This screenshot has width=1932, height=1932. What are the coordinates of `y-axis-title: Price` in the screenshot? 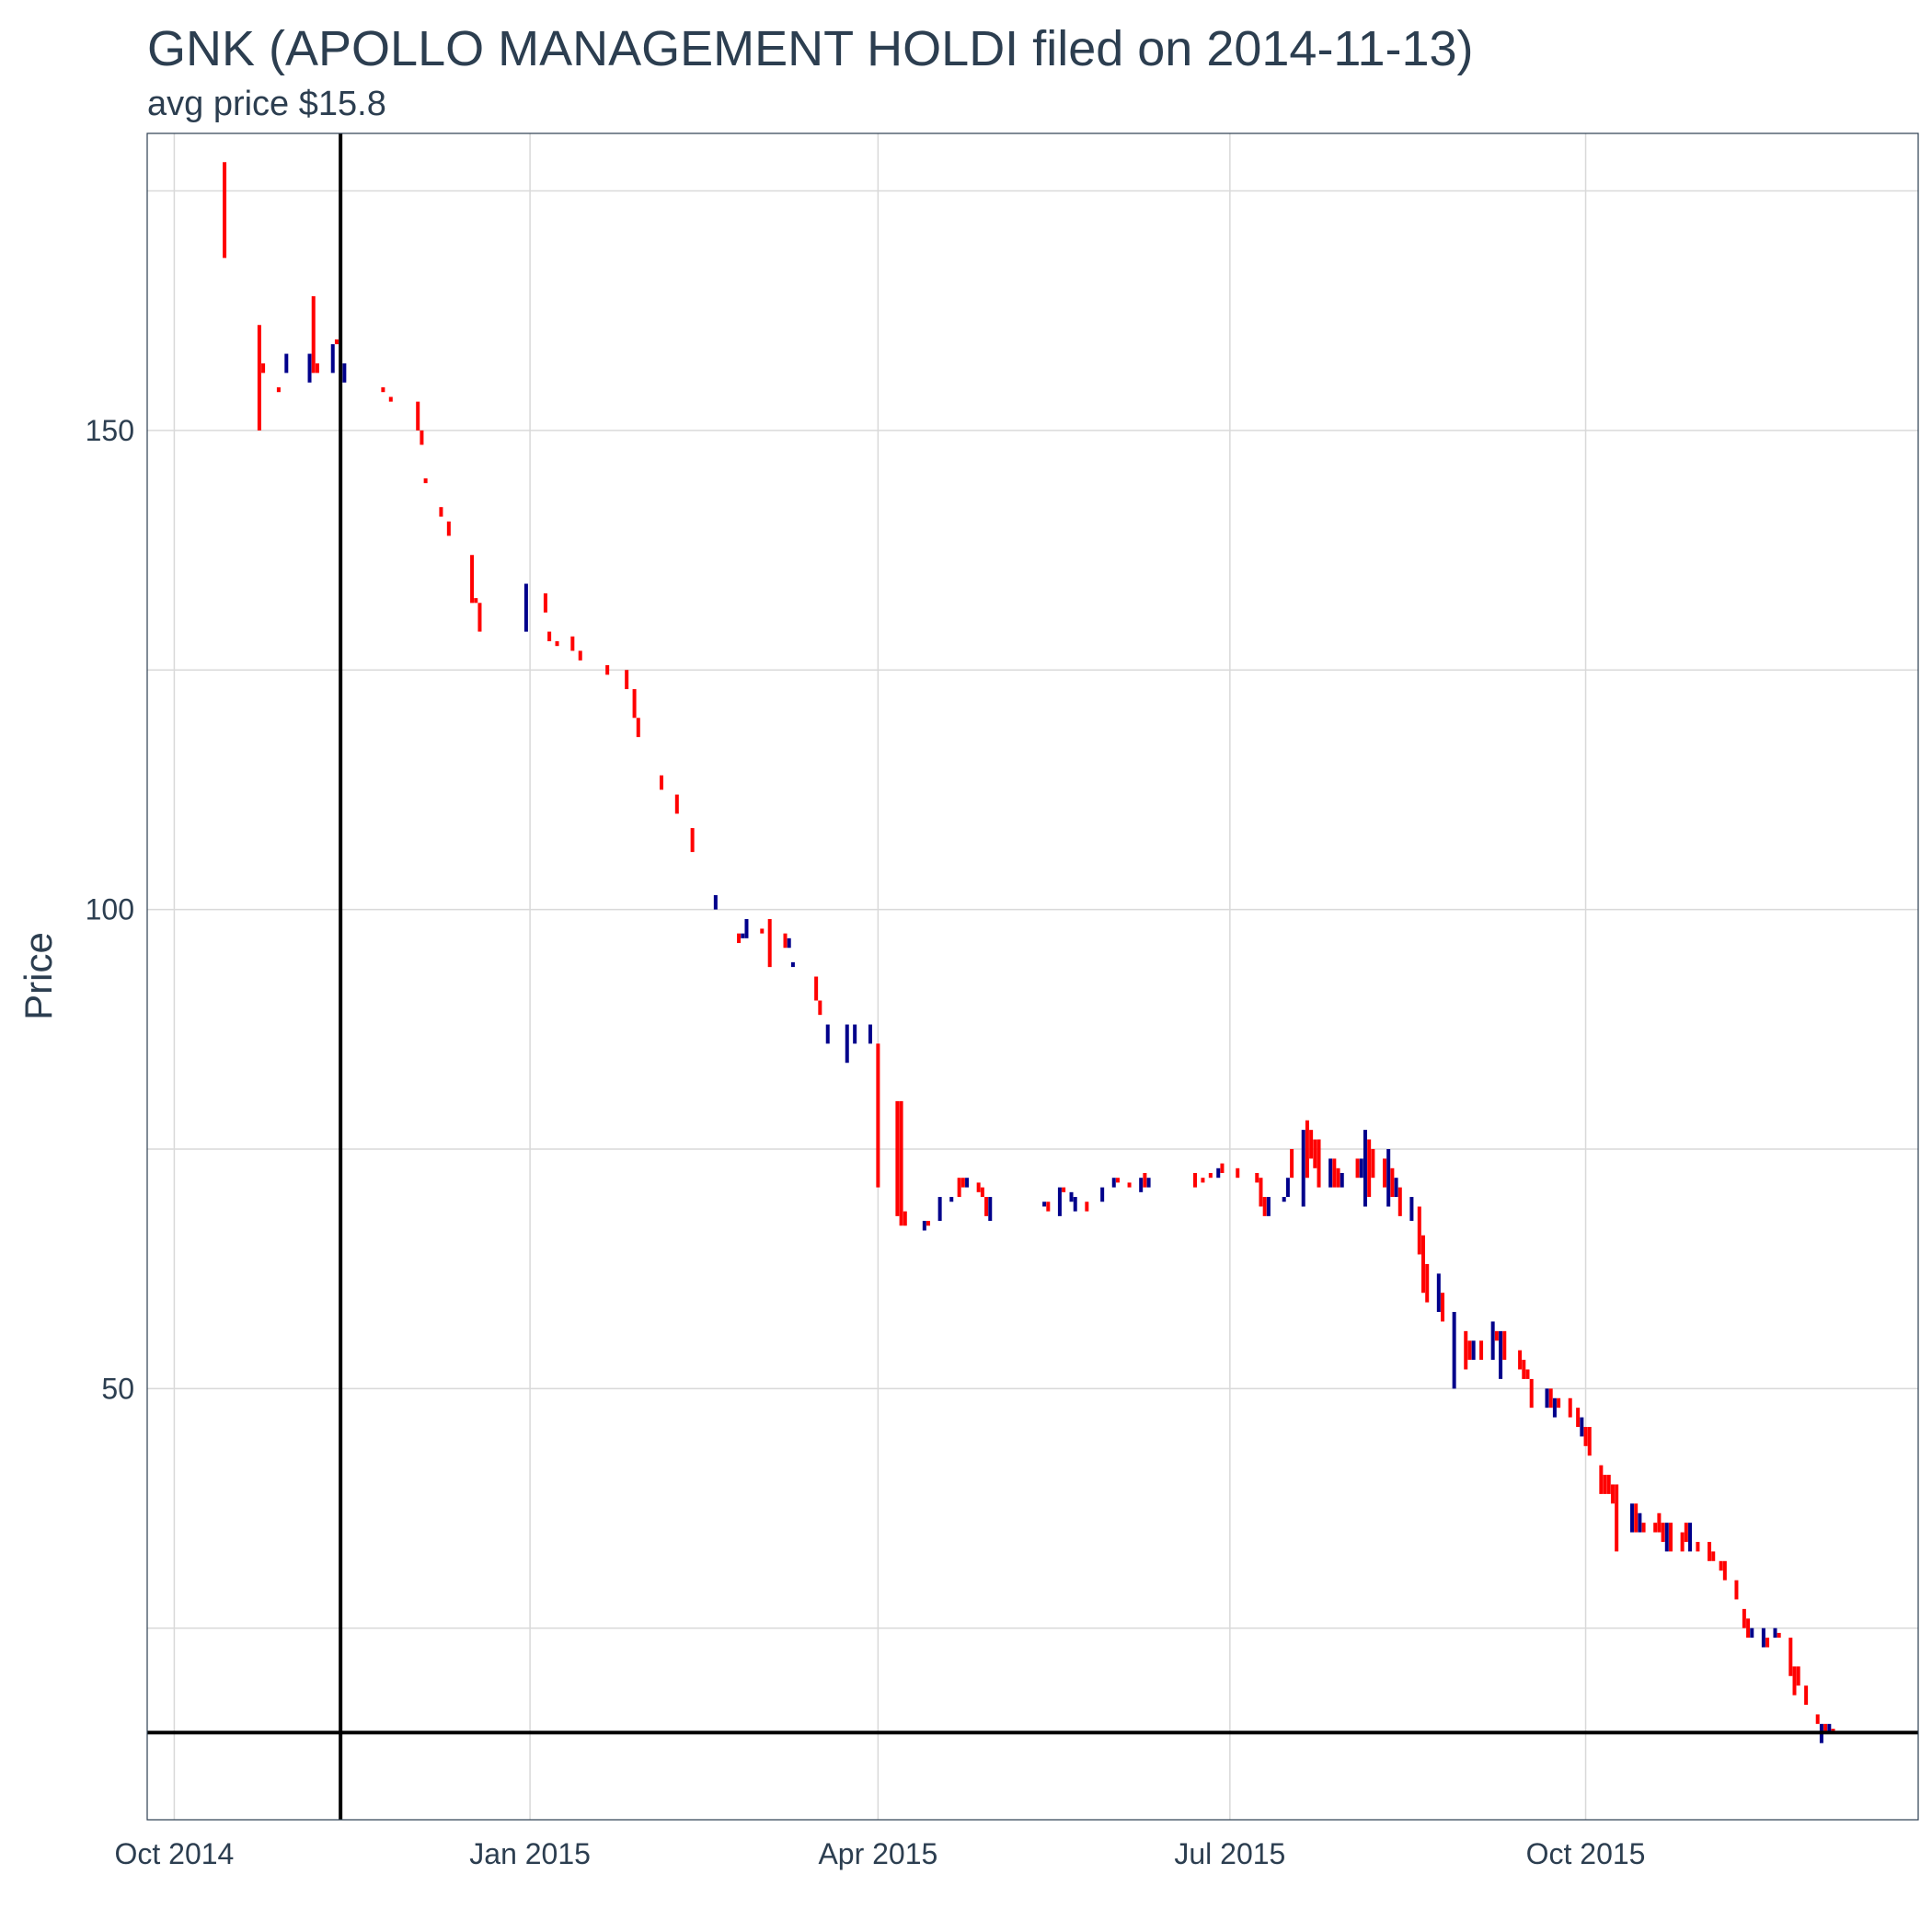 It's located at (38, 976).